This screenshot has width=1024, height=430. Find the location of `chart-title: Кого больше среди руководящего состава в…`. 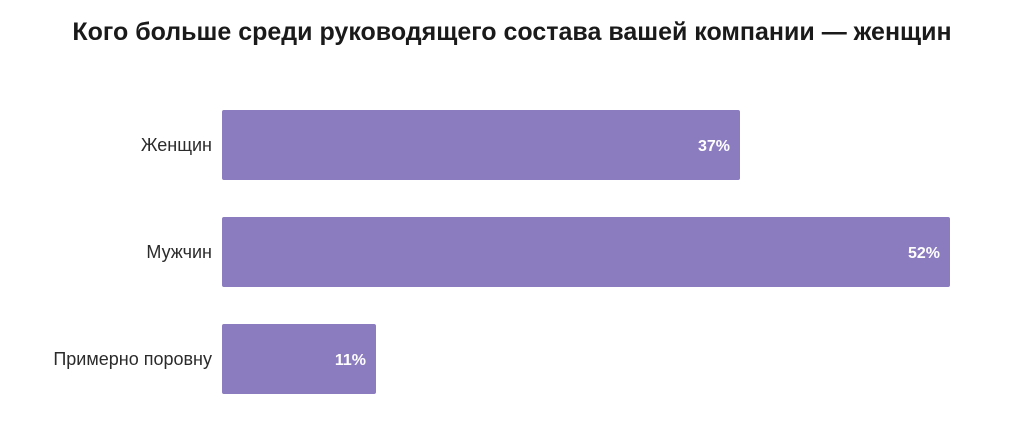

chart-title: Кого больше среди руководящего состава в… is located at coordinates (512, 32).